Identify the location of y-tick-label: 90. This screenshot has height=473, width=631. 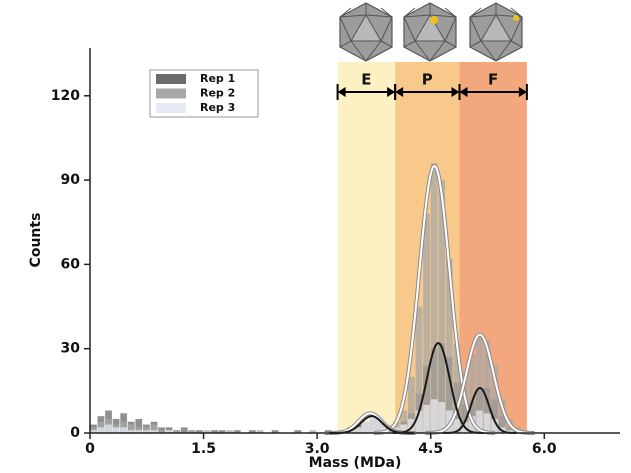
(71, 180).